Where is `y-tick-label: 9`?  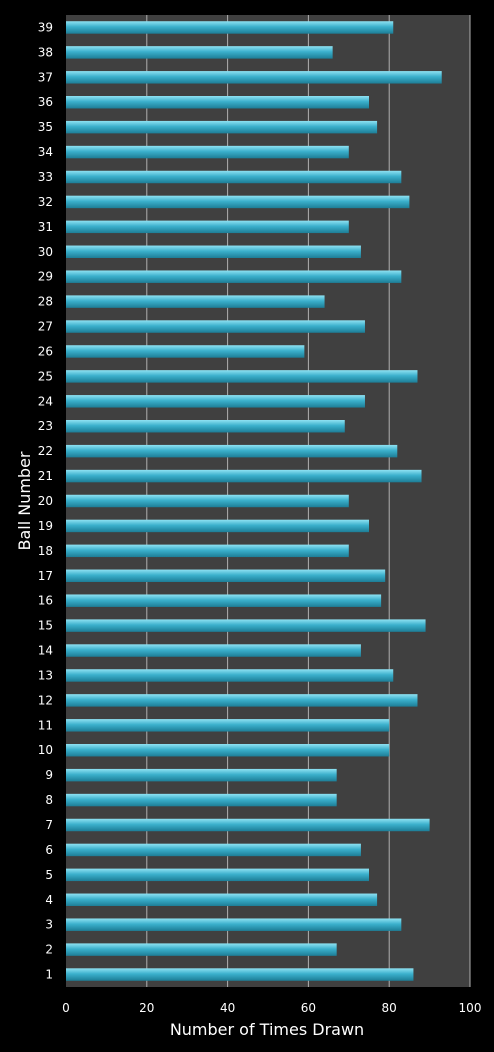
y-tick-label: 9 is located at coordinates (49, 775).